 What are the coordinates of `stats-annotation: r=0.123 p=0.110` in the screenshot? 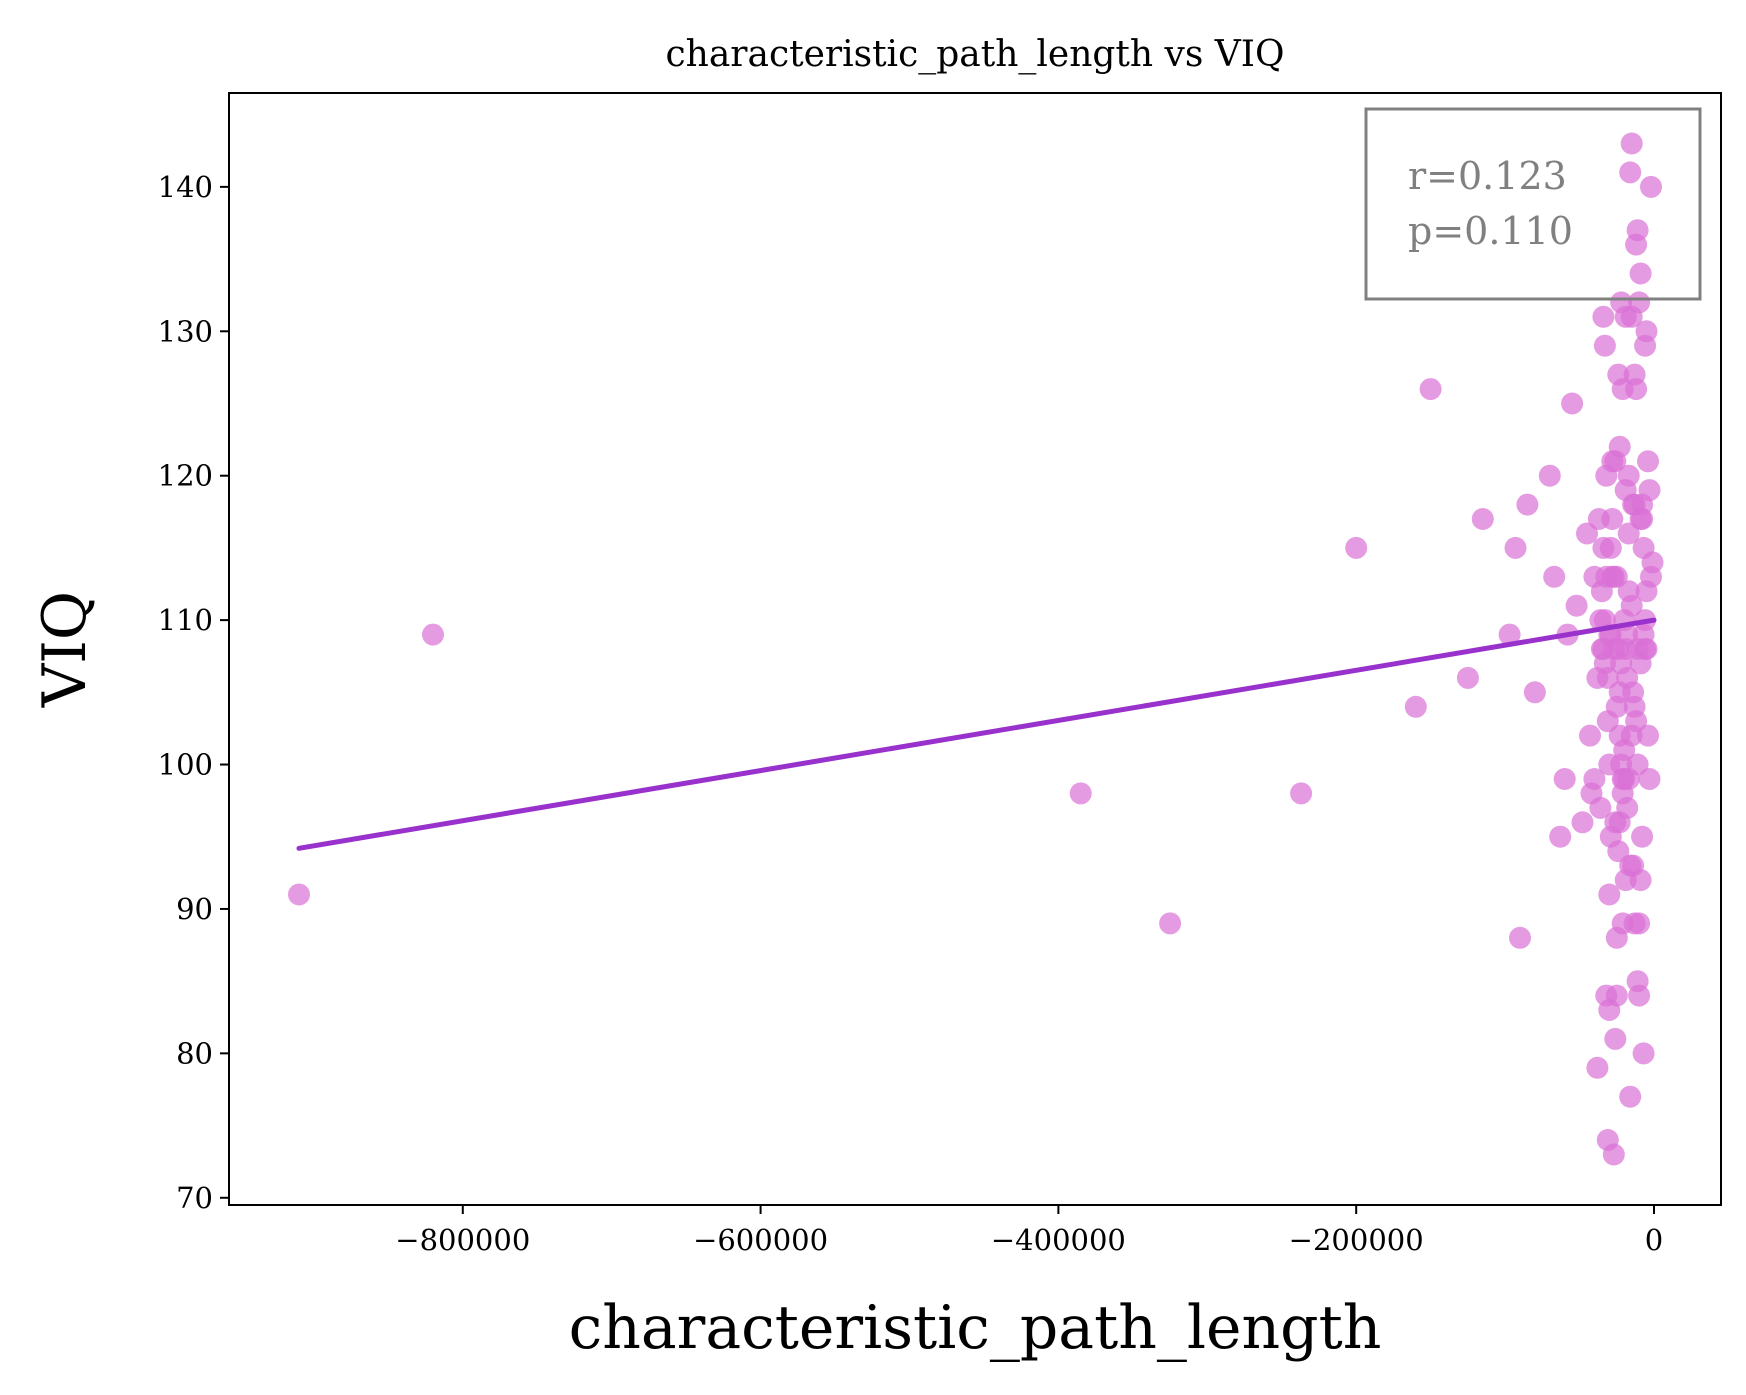 It's located at (1533, 204).